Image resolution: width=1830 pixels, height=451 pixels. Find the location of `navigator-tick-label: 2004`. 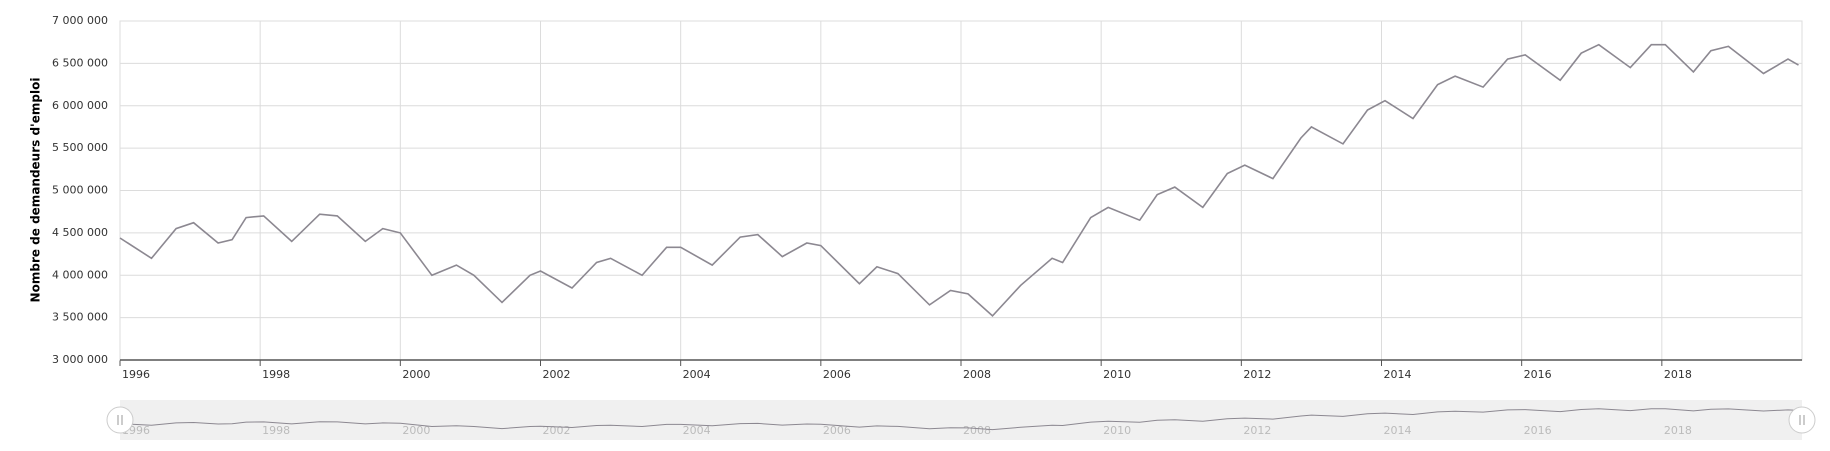

navigator-tick-label: 2004 is located at coordinates (697, 430).